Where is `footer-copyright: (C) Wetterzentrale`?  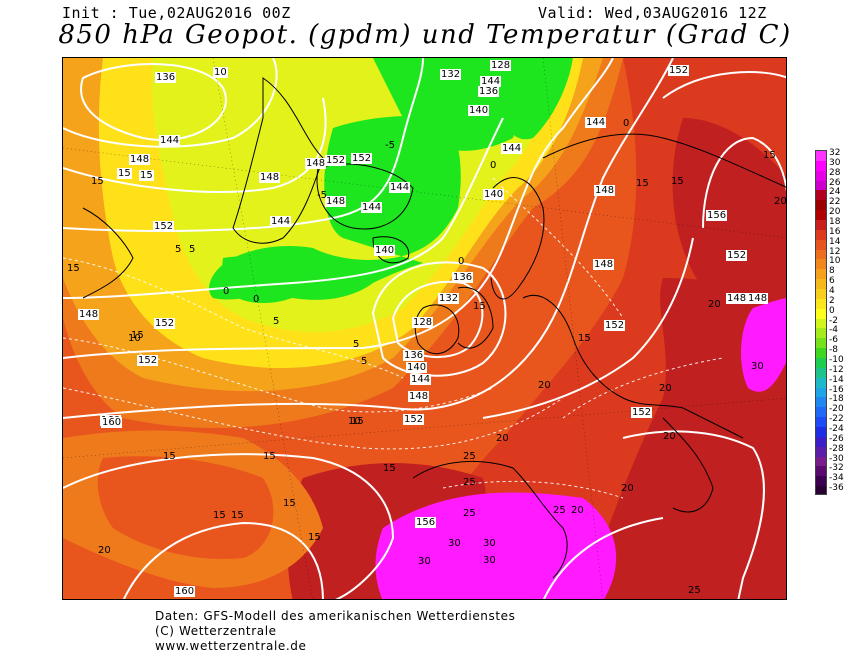 footer-copyright: (C) Wetterzentrale is located at coordinates (216, 631).